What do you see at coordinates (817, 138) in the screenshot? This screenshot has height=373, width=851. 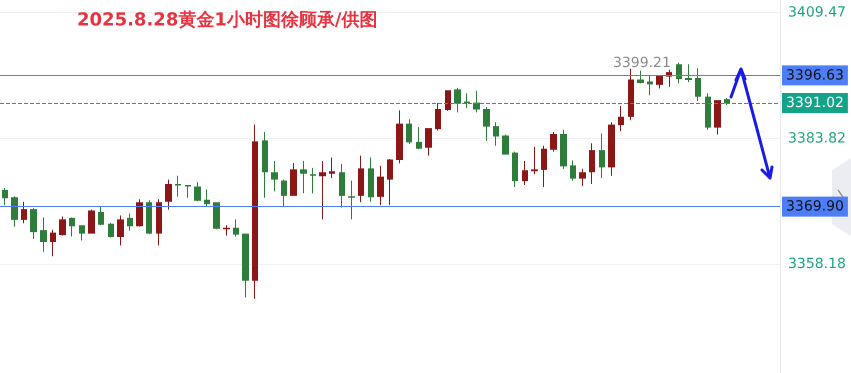 I see `y-tick-label: 3383.82` at bounding box center [817, 138].